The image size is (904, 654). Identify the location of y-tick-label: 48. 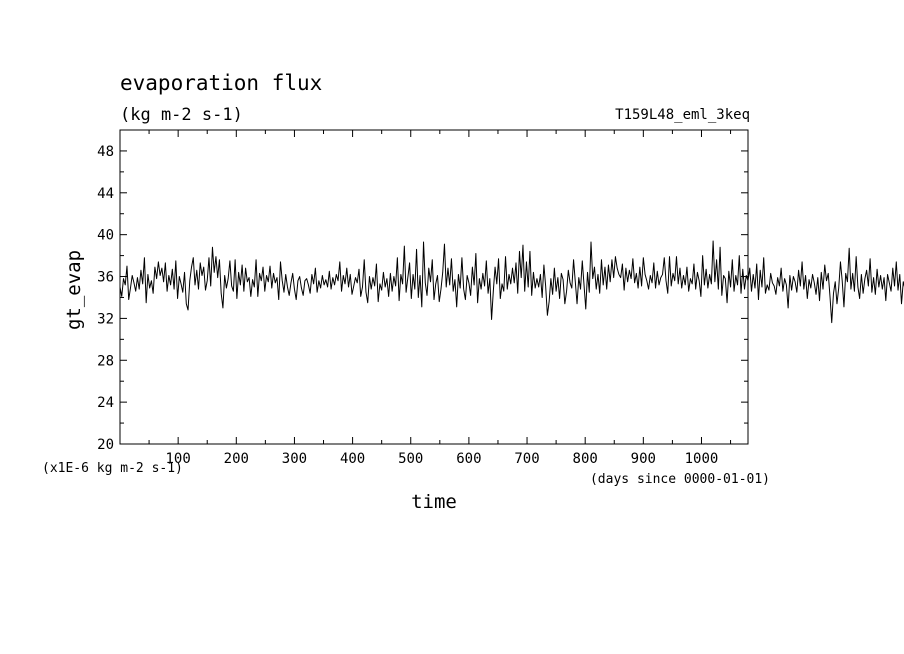
(105, 152).